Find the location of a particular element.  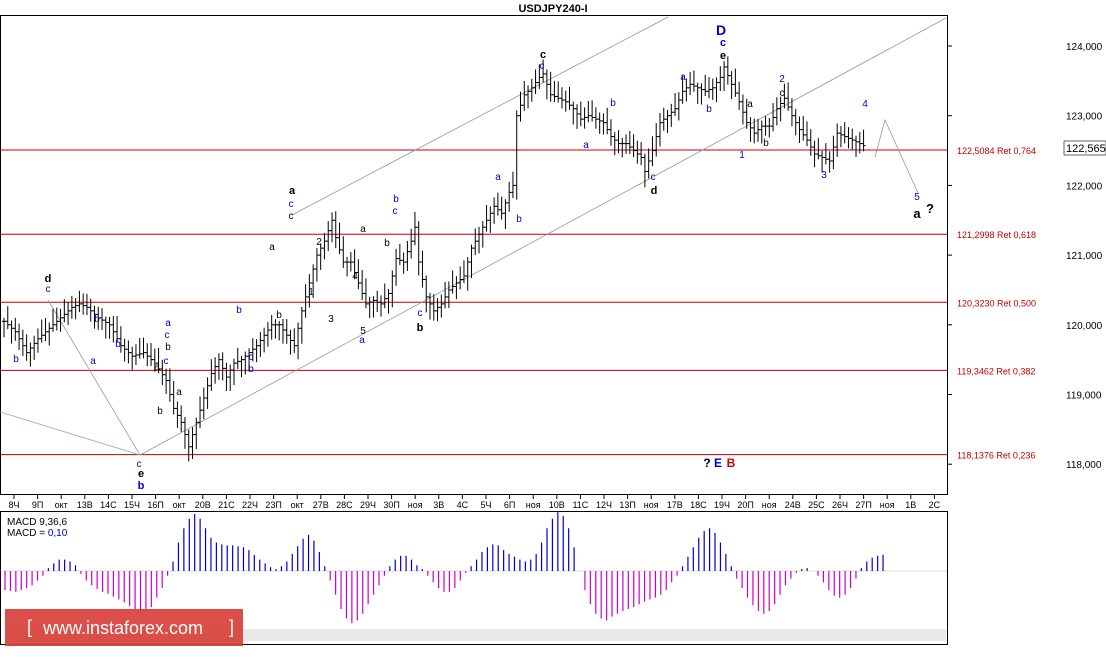

macd-label: MACD 9,36,6 is located at coordinates (37, 522).